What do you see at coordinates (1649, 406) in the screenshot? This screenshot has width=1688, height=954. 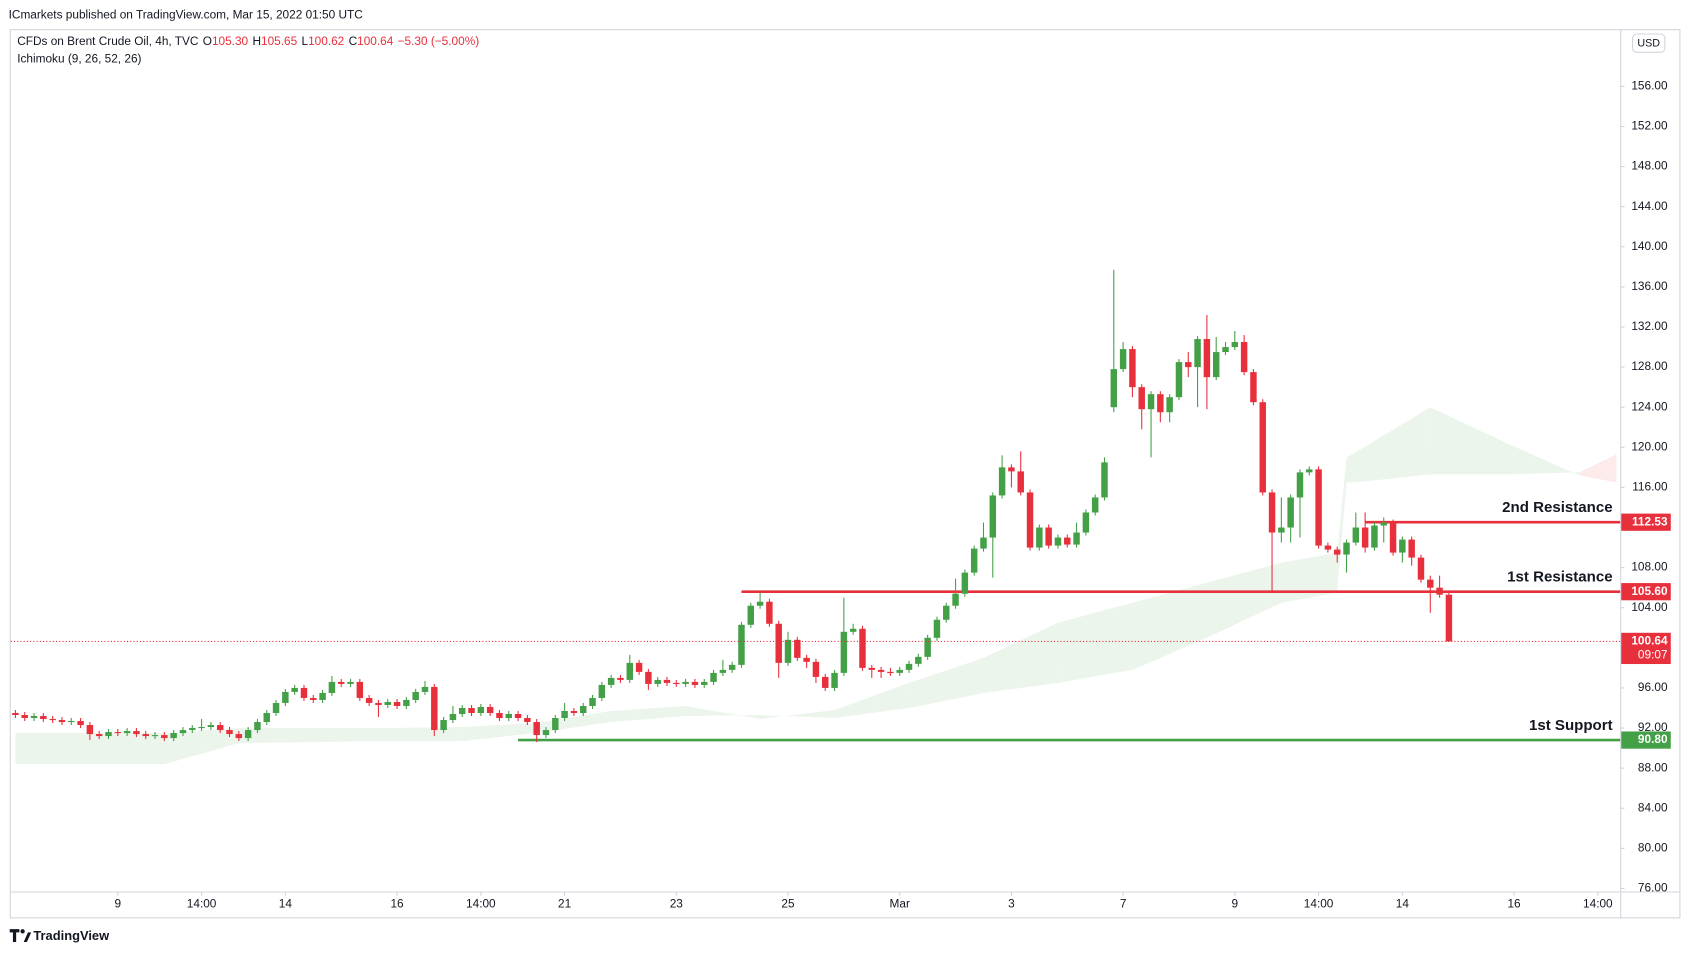 I see `y-tick-label: 124.00` at bounding box center [1649, 406].